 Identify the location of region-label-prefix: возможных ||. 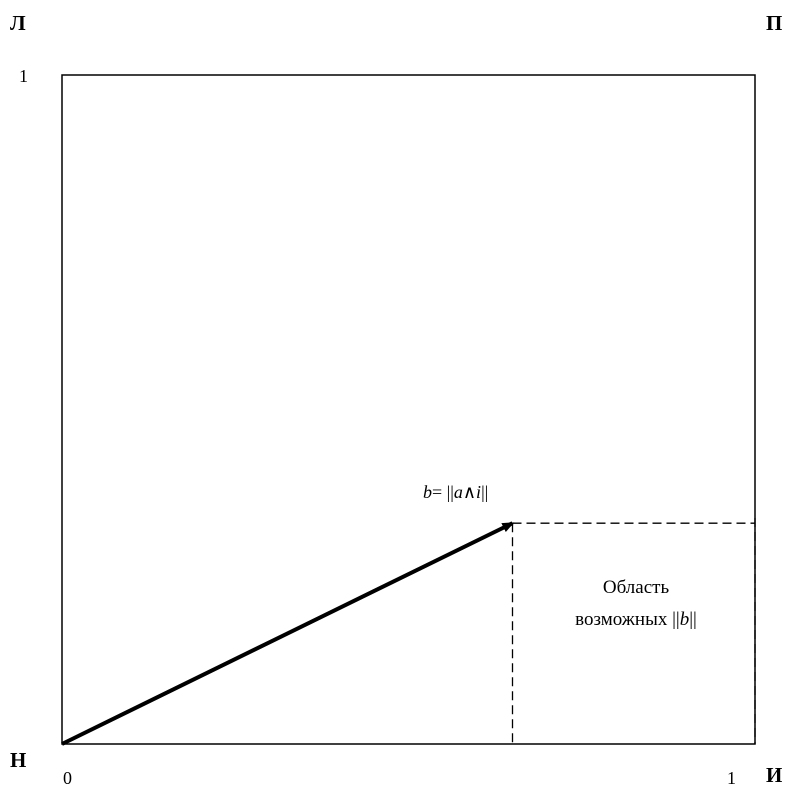
(627, 619).